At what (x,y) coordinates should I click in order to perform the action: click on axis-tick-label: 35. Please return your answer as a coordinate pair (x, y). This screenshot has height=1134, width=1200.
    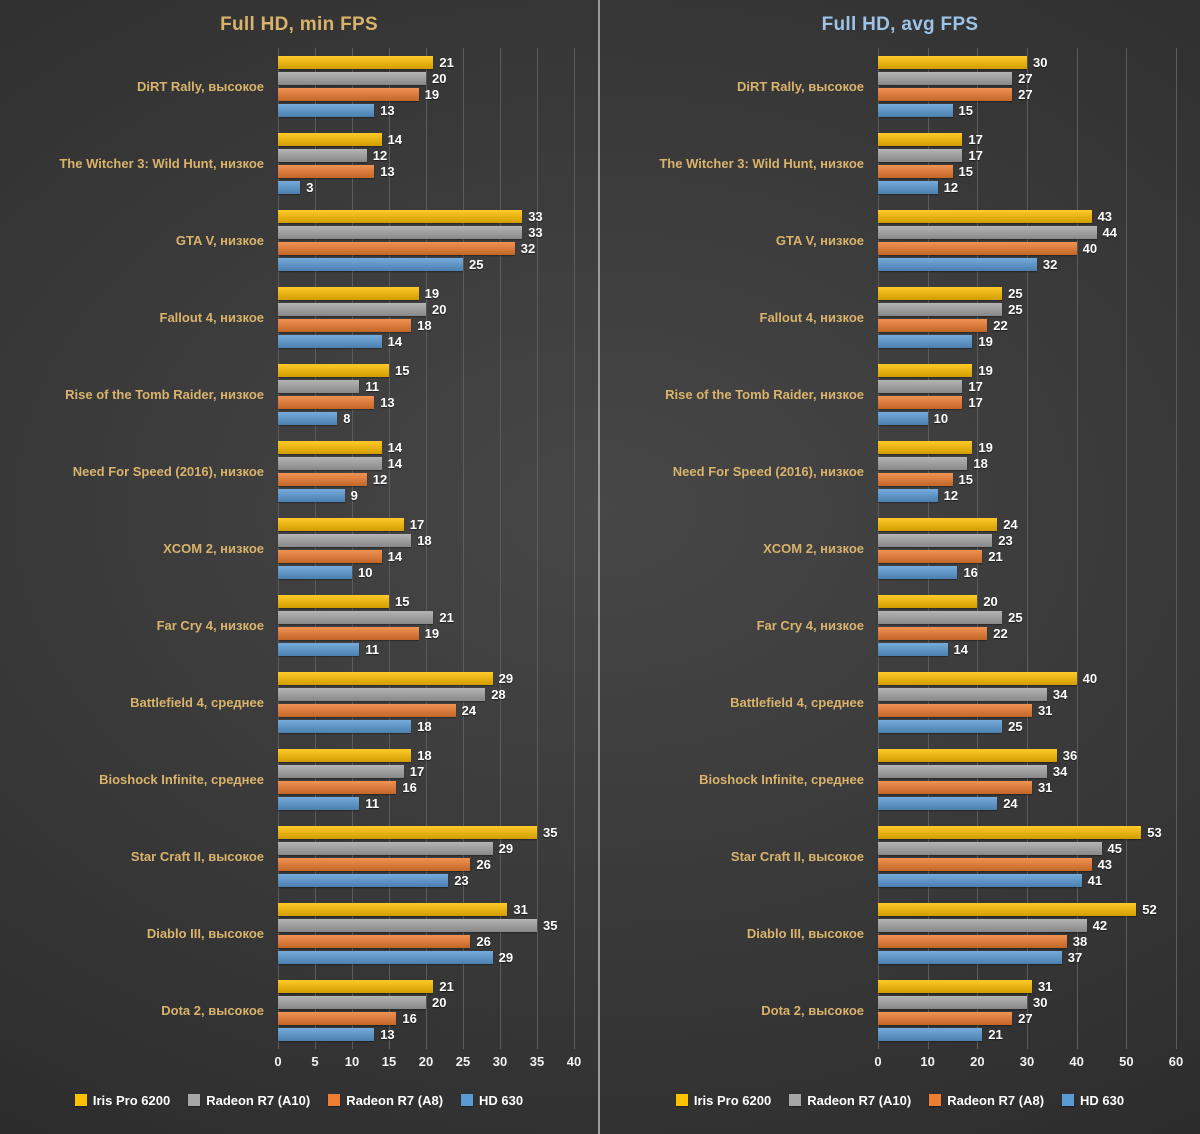
    Looking at the image, I should click on (537, 1061).